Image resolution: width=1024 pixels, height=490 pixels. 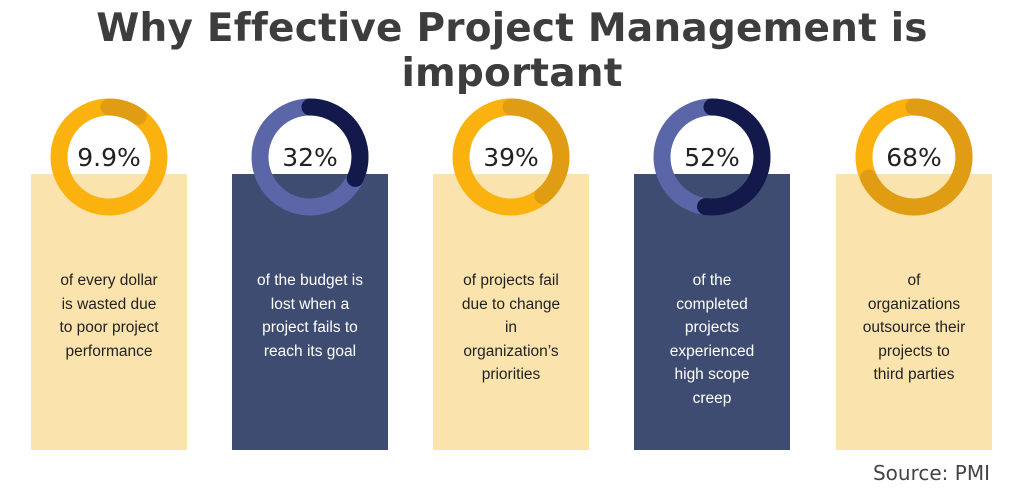 What do you see at coordinates (712, 351) in the screenshot?
I see `stat-description-line: experienced` at bounding box center [712, 351].